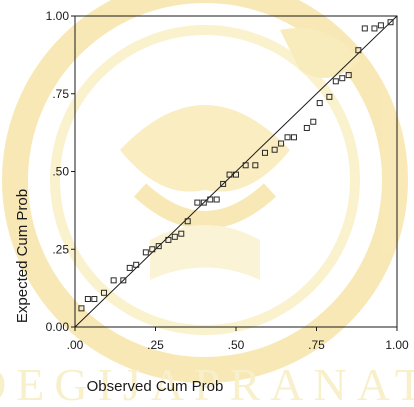 The width and height of the screenshot is (414, 407). I want to click on y-tick-label: 0.00, so click(58, 327).